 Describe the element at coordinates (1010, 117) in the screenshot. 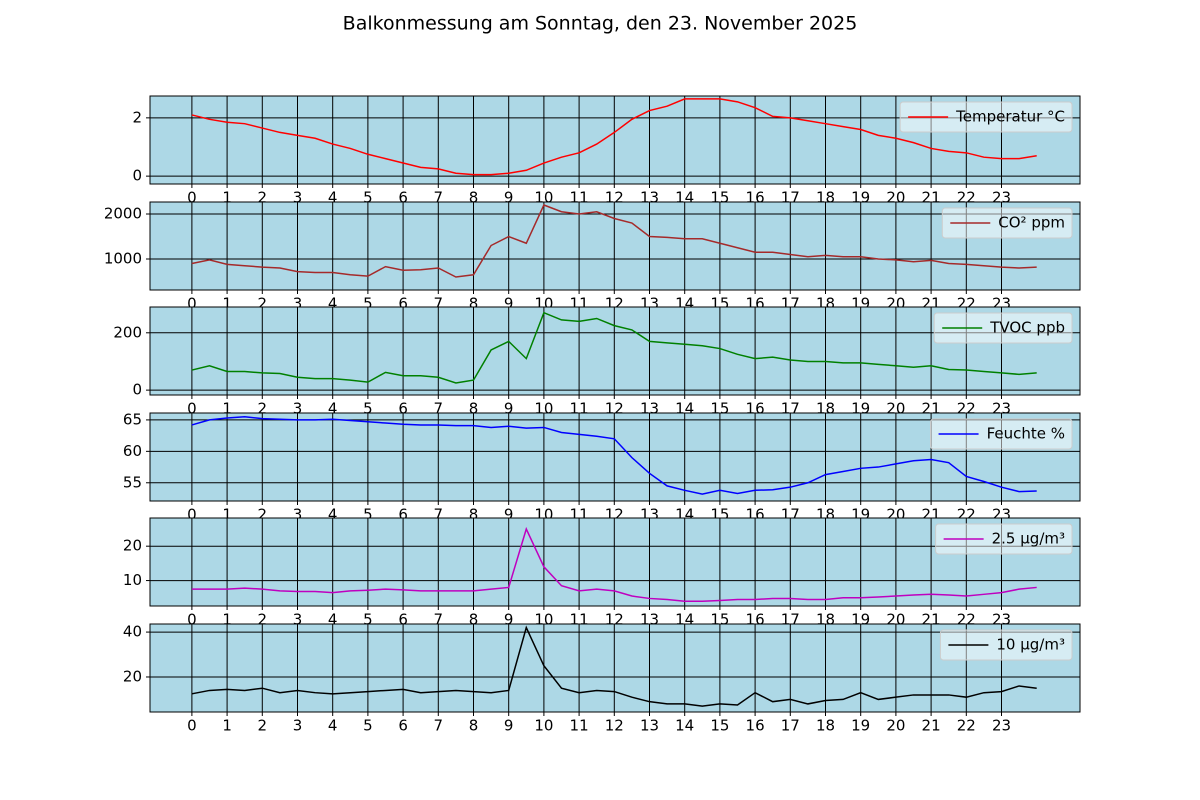

I see `legend-label: Temperatur °C` at that location.